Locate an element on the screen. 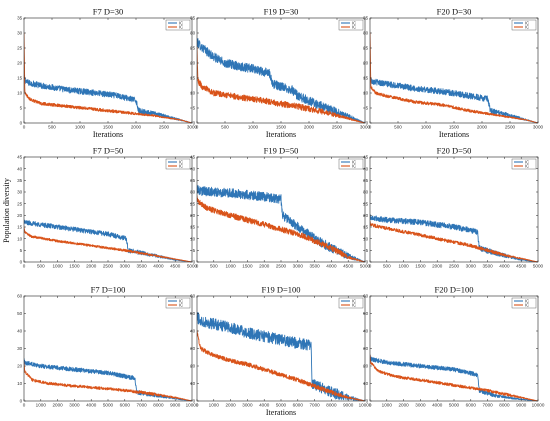 Image resolution: width=550 pixels, height=421 pixels. y-tick-label: 35 is located at coordinates (366, 180).